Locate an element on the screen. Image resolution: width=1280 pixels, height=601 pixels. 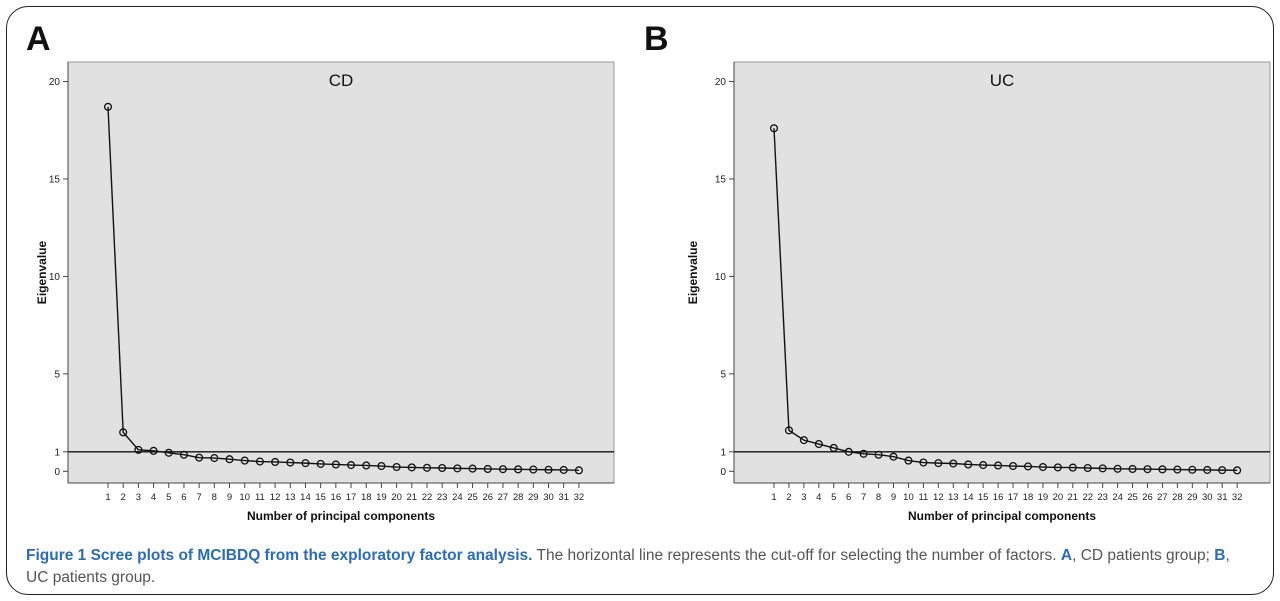
y-tick-label: 20 is located at coordinates (55, 82).